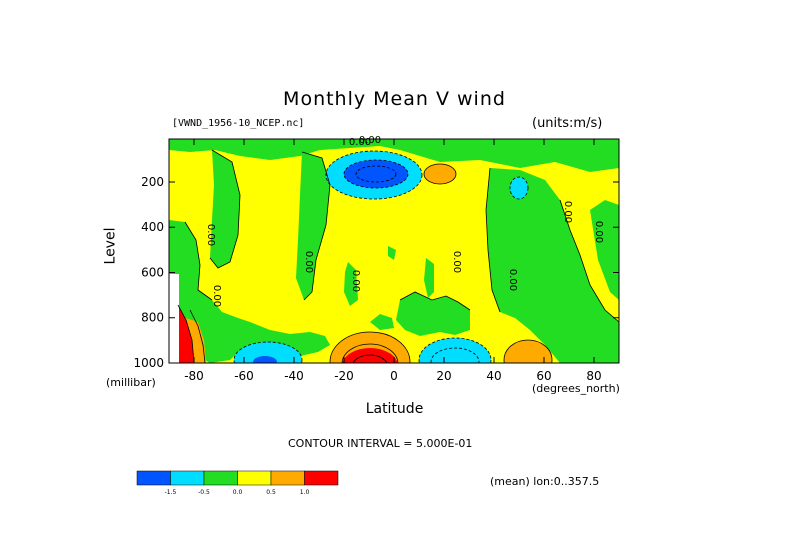 The width and height of the screenshot is (789, 558). I want to click on x-tick-label: 60, so click(543, 376).